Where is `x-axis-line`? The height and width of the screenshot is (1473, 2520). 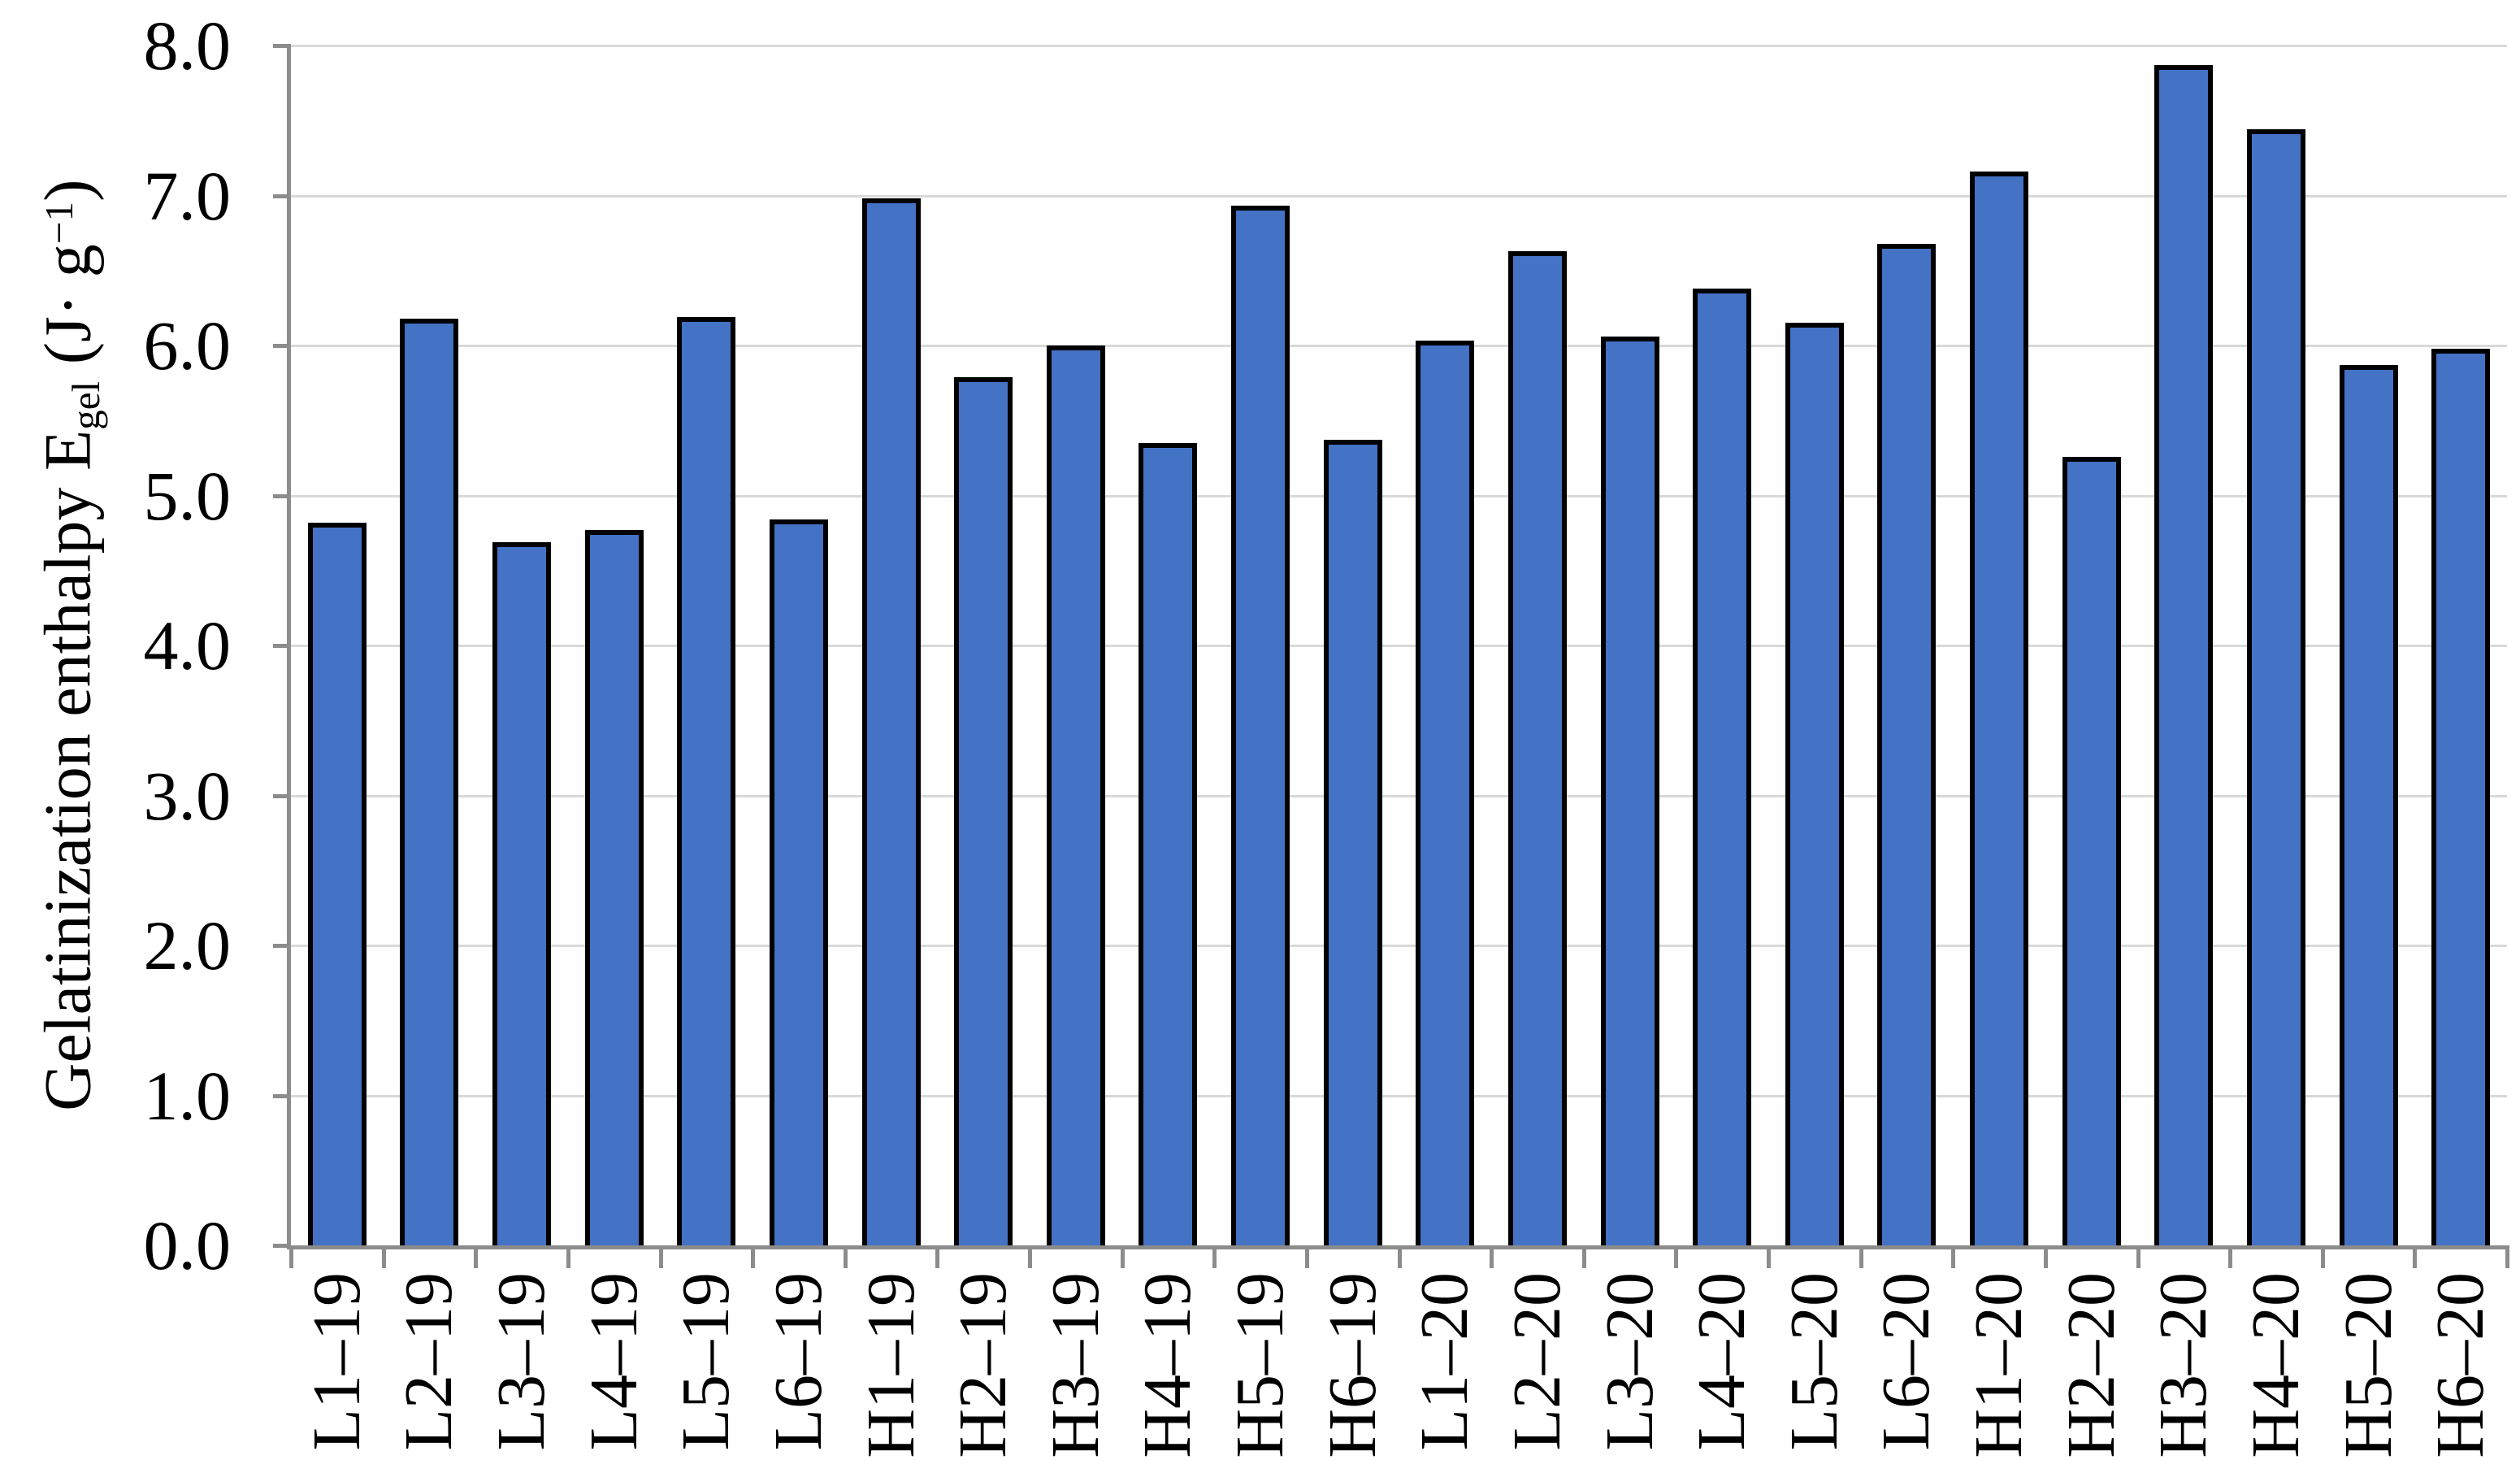
x-axis-line is located at coordinates (1397, 1247).